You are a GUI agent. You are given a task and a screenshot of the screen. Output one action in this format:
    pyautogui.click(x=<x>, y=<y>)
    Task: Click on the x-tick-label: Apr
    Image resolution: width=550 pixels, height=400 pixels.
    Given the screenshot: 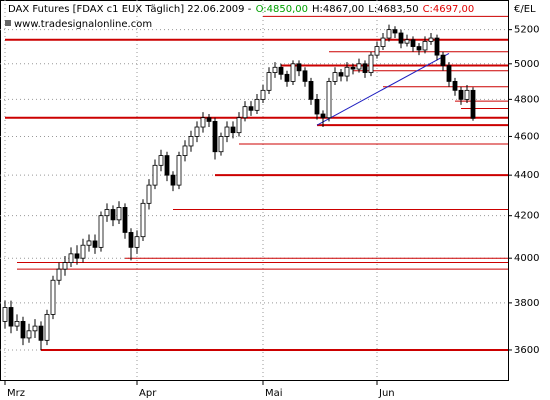 What is the action you would take?
    pyautogui.click(x=148, y=393)
    